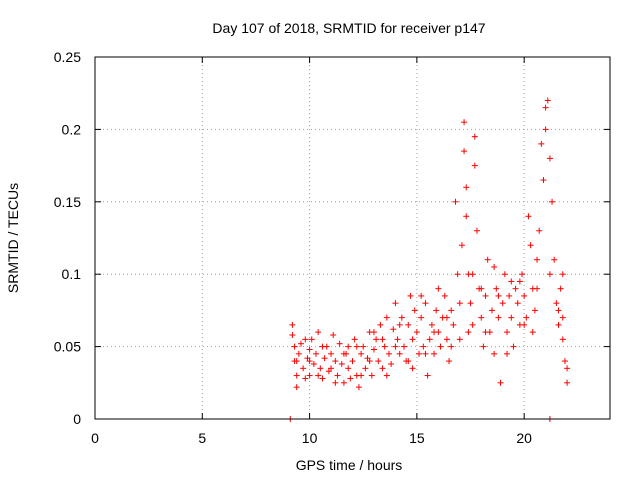 The width and height of the screenshot is (640, 480). I want to click on x-tick-label: 15, so click(417, 438).